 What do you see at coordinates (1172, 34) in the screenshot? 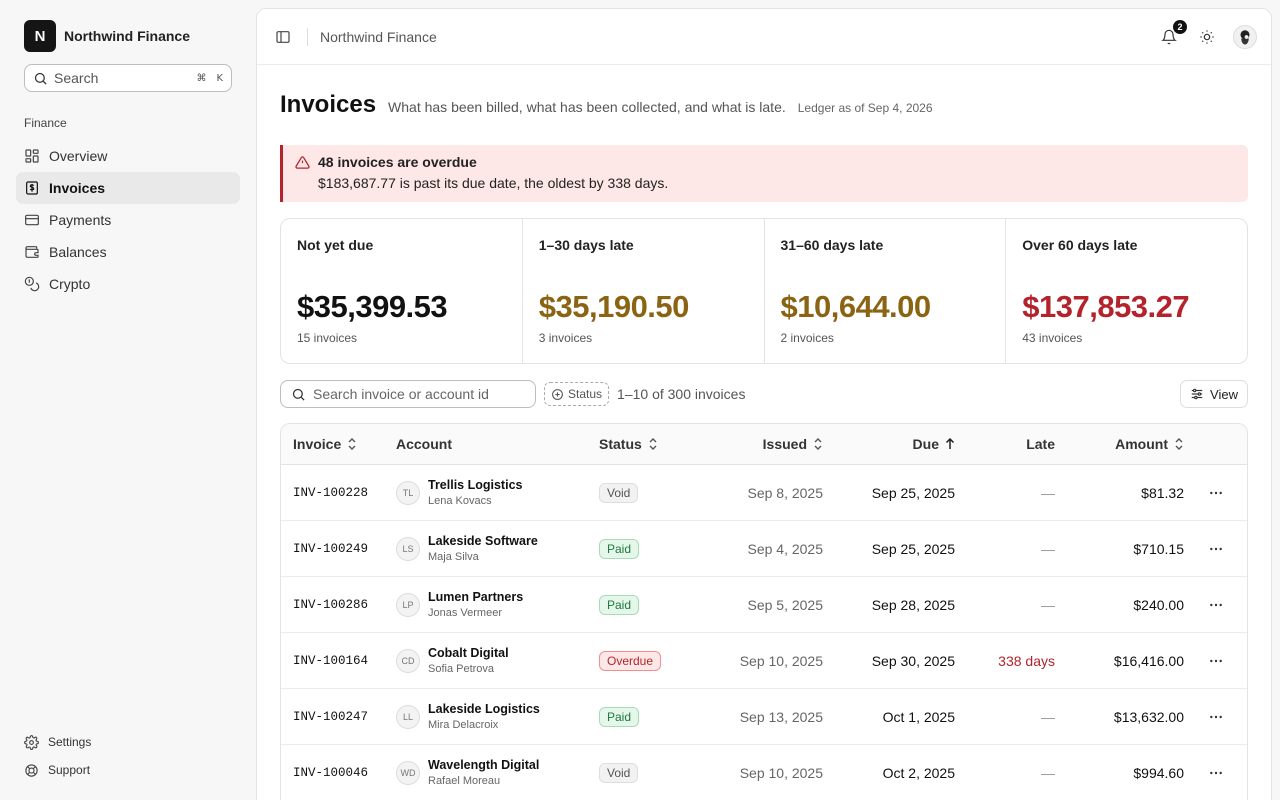
I see `notifications-button: 2` at bounding box center [1172, 34].